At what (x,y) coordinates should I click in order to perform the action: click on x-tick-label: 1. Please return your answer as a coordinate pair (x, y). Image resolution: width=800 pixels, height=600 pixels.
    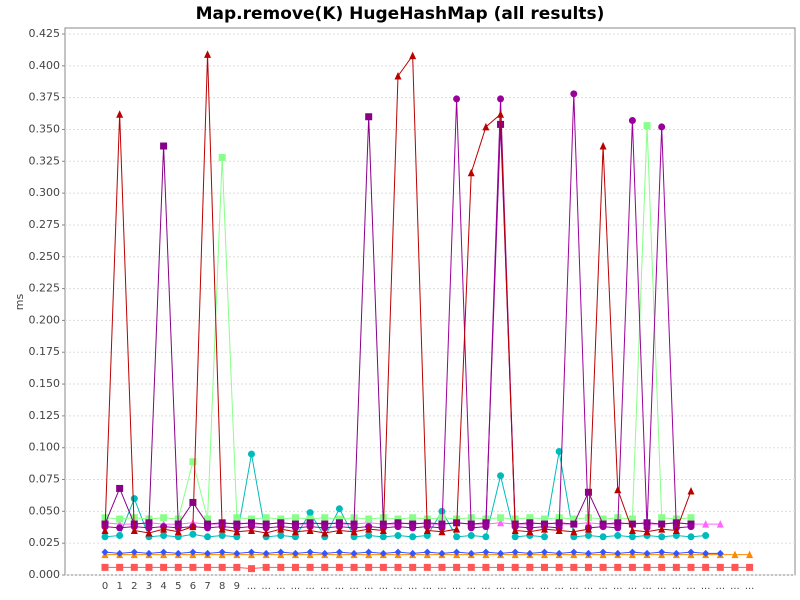
    Looking at the image, I should click on (119, 586).